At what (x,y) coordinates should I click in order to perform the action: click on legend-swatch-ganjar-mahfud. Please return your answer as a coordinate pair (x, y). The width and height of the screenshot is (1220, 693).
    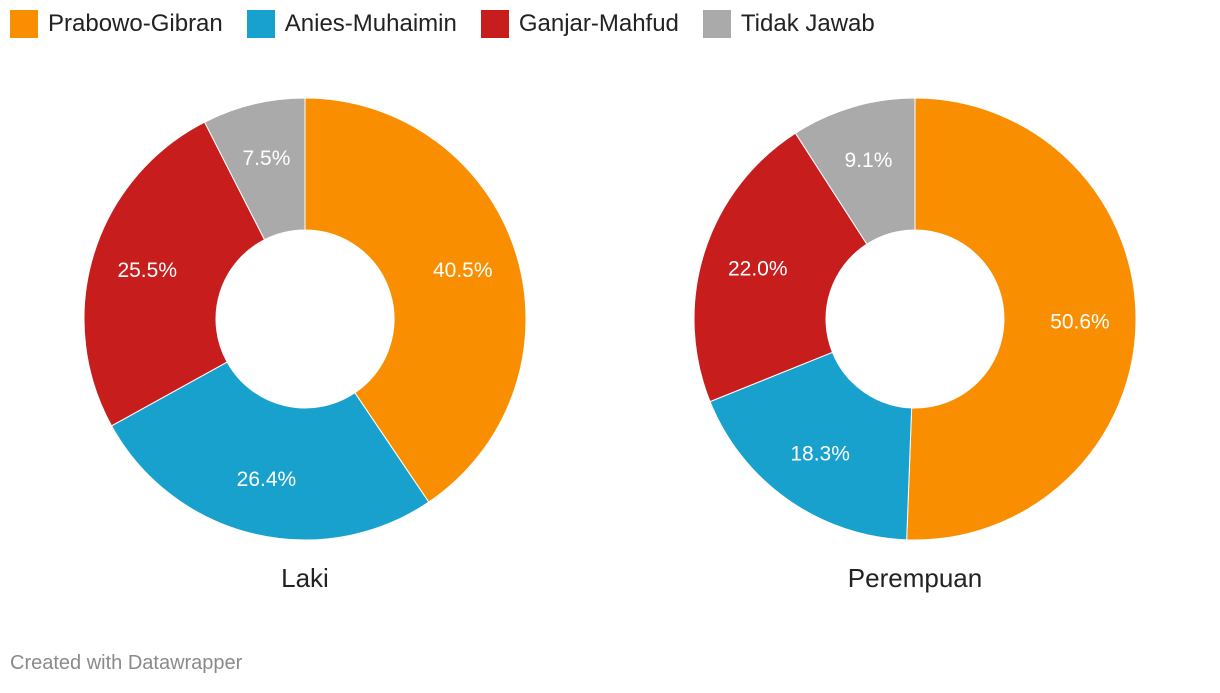
    Looking at the image, I should click on (494, 24).